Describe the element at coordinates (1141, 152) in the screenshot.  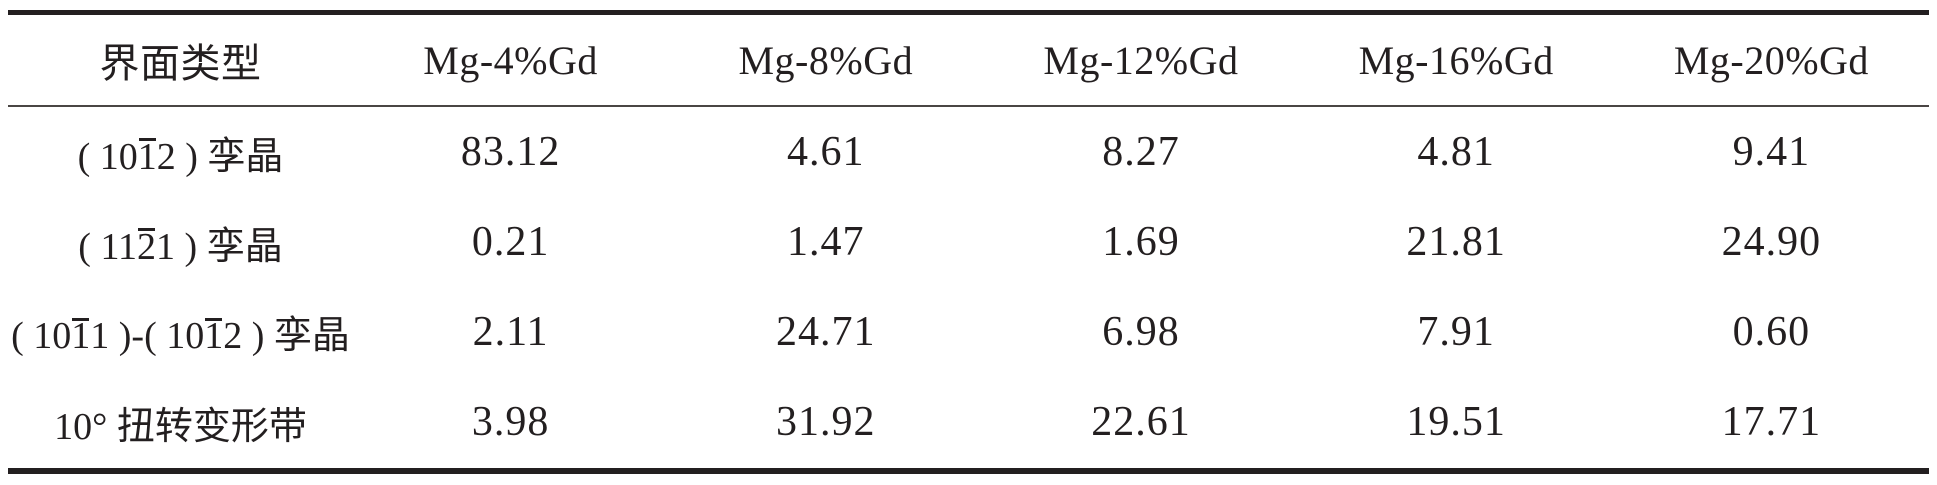
I see `value-cell: 8.27` at that location.